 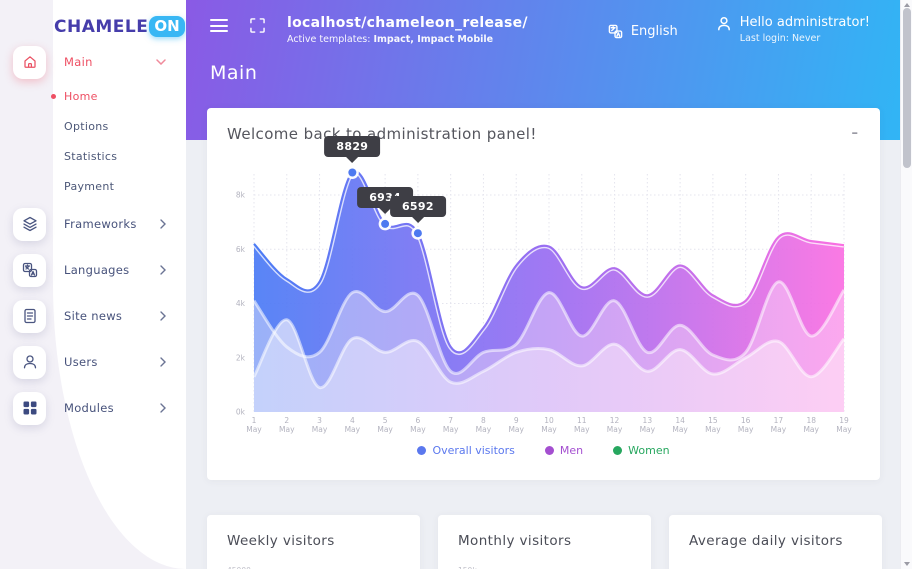 I want to click on sidebar-item-users: Users, so click(x=93, y=362).